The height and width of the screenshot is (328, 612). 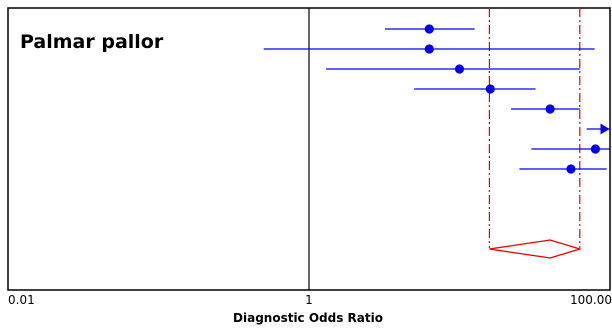 What do you see at coordinates (308, 318) in the screenshot?
I see `x-axis-label: Diagnostic Odds Ratio` at bounding box center [308, 318].